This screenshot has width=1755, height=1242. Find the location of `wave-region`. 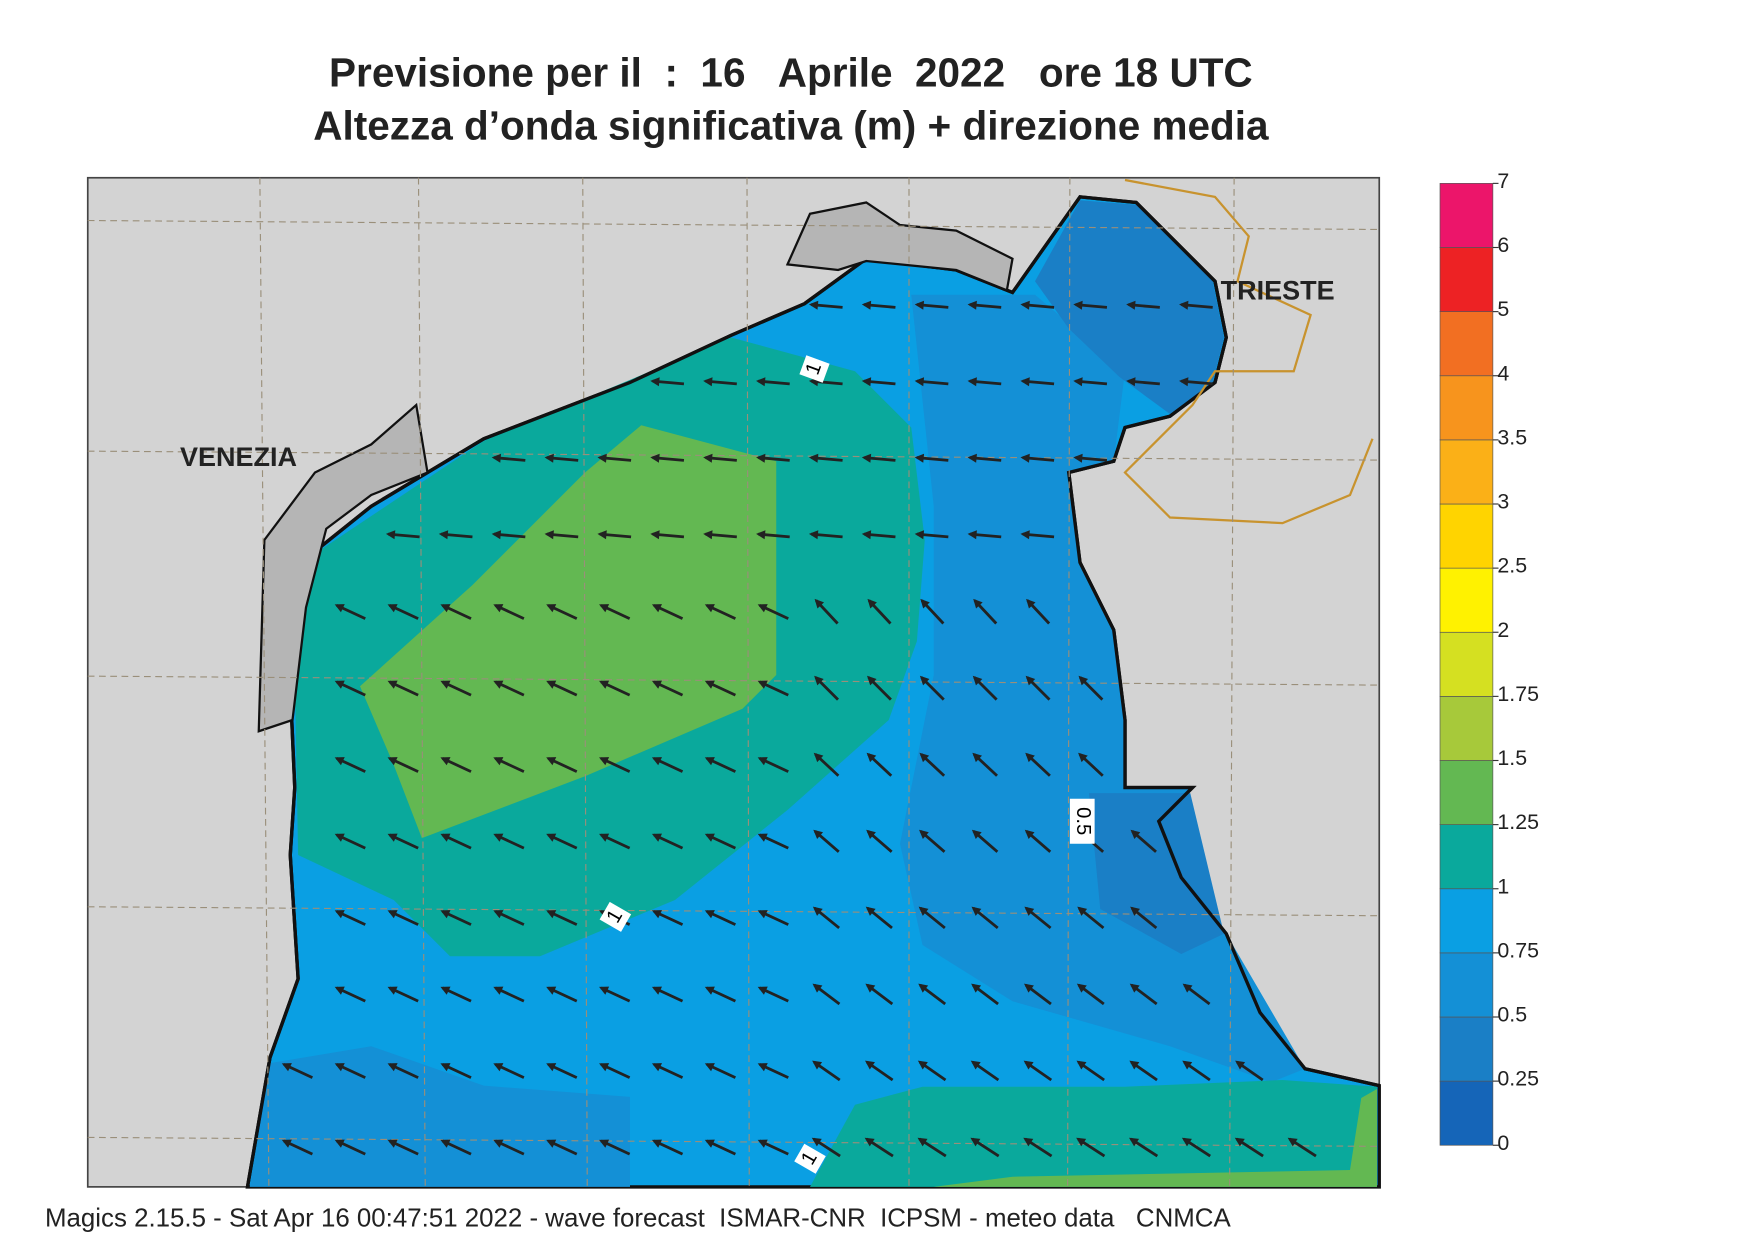

wave-region is located at coordinates (1102, 688).